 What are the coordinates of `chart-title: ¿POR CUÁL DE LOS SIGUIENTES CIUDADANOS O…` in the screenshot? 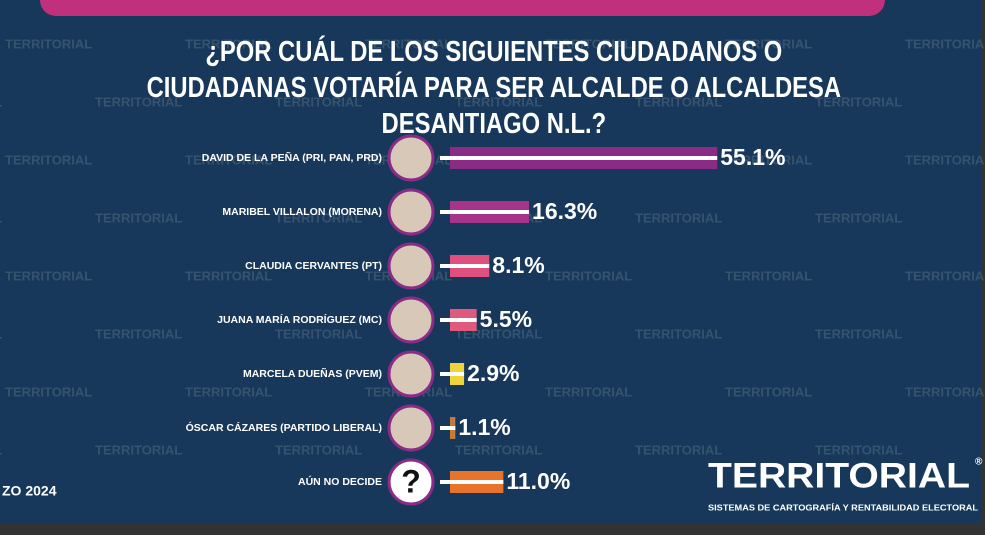 It's located at (494, 88).